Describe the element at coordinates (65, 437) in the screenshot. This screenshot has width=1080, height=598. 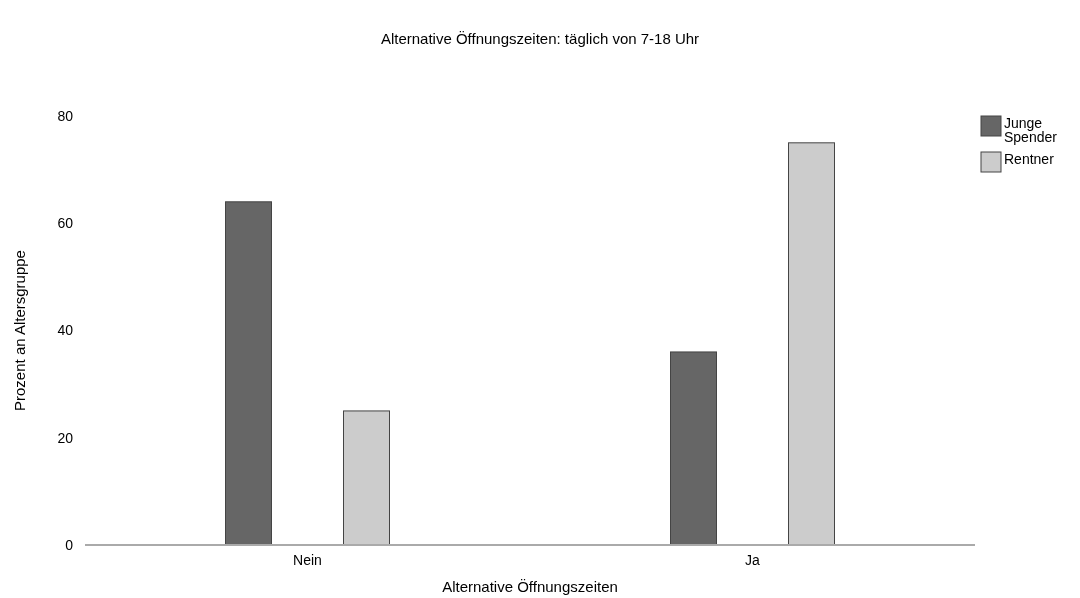
I see `y-tick-label: 20` at that location.